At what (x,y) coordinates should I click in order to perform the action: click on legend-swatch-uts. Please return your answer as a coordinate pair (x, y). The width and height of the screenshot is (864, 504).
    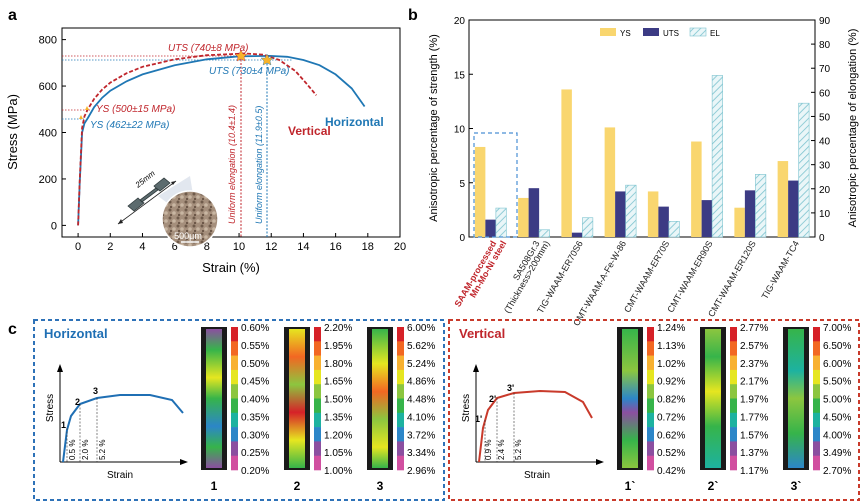
    Looking at the image, I should click on (651, 32).